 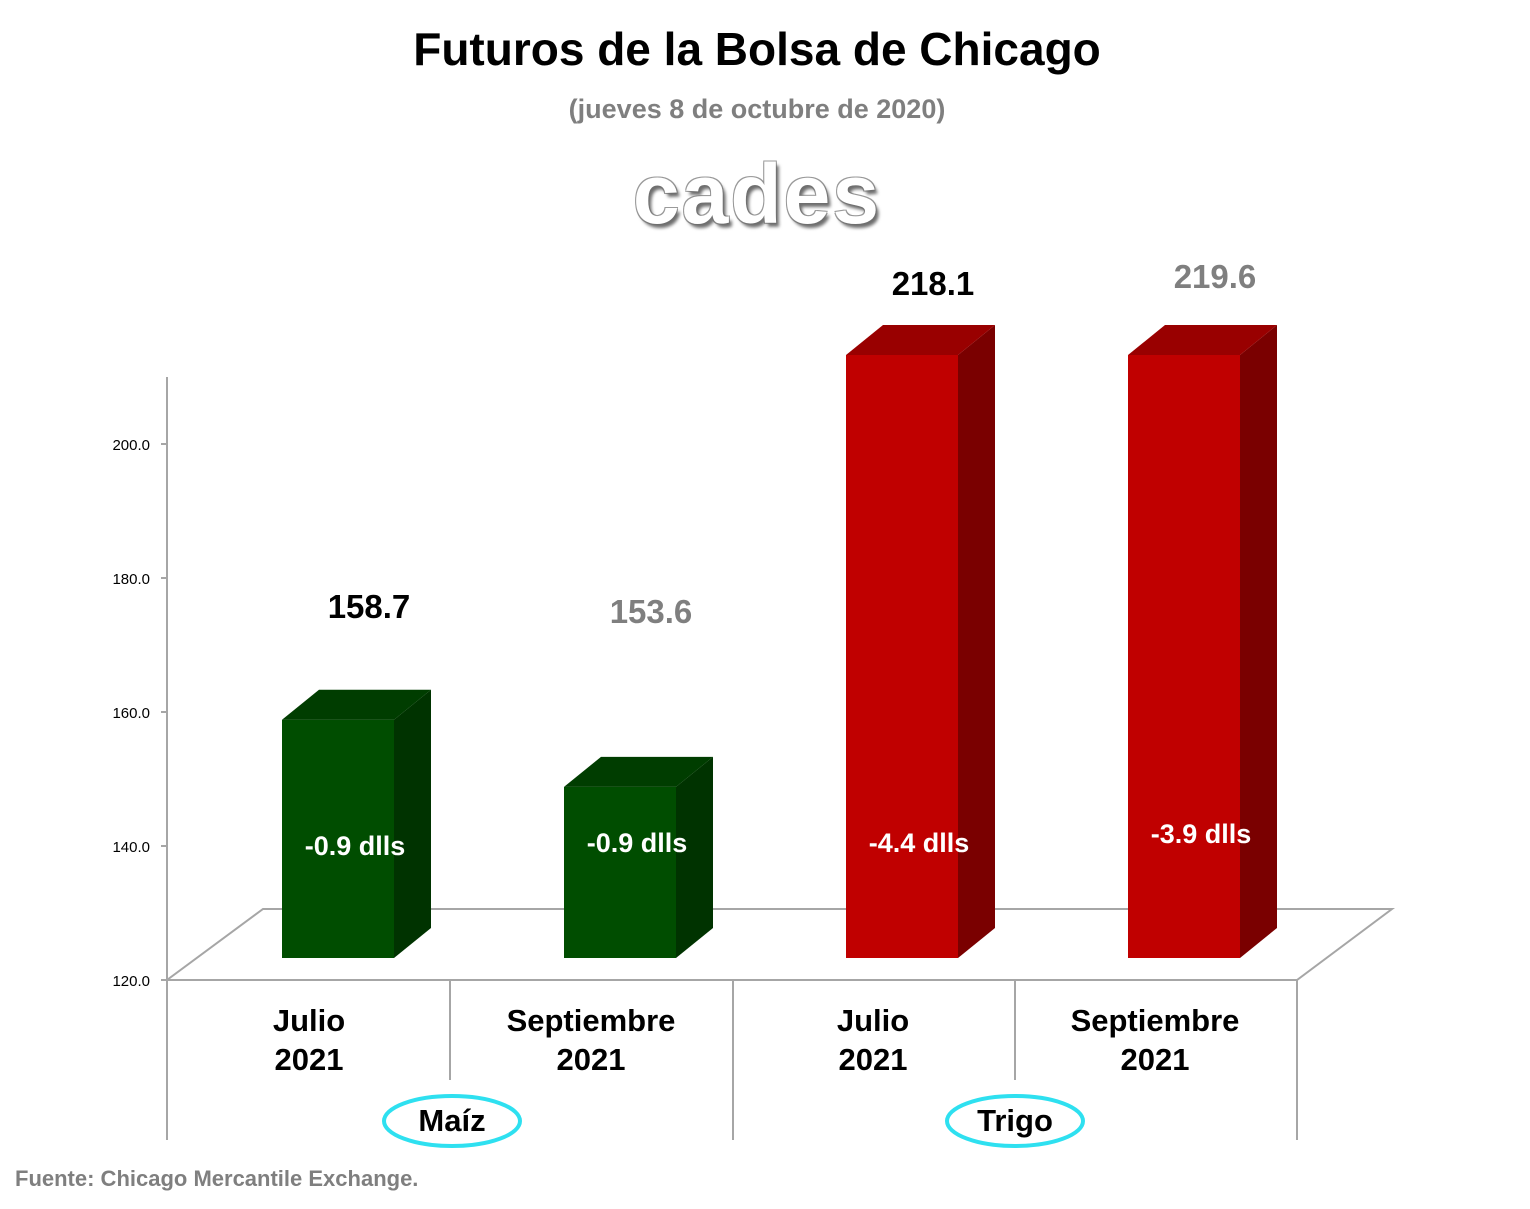 What do you see at coordinates (757, 109) in the screenshot?
I see `chart-subtitle: (jueves 8 de octubre de 2020)` at bounding box center [757, 109].